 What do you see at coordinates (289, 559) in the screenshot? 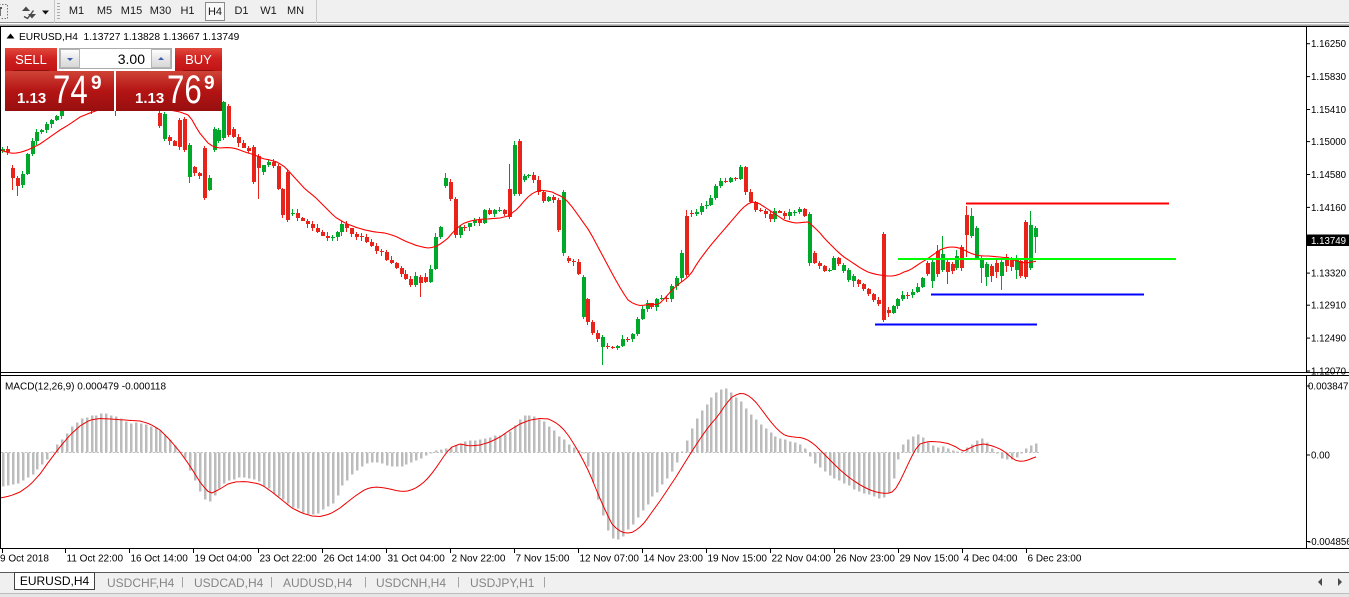
I see `svg-text: 23 Oct 22:00` at bounding box center [289, 559].